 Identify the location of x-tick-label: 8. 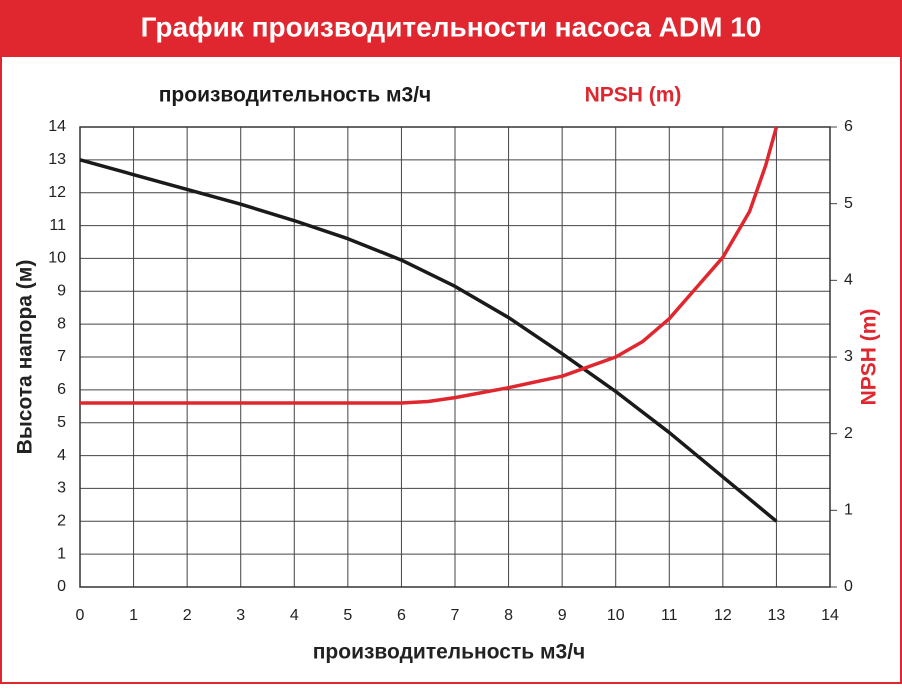
(508, 615).